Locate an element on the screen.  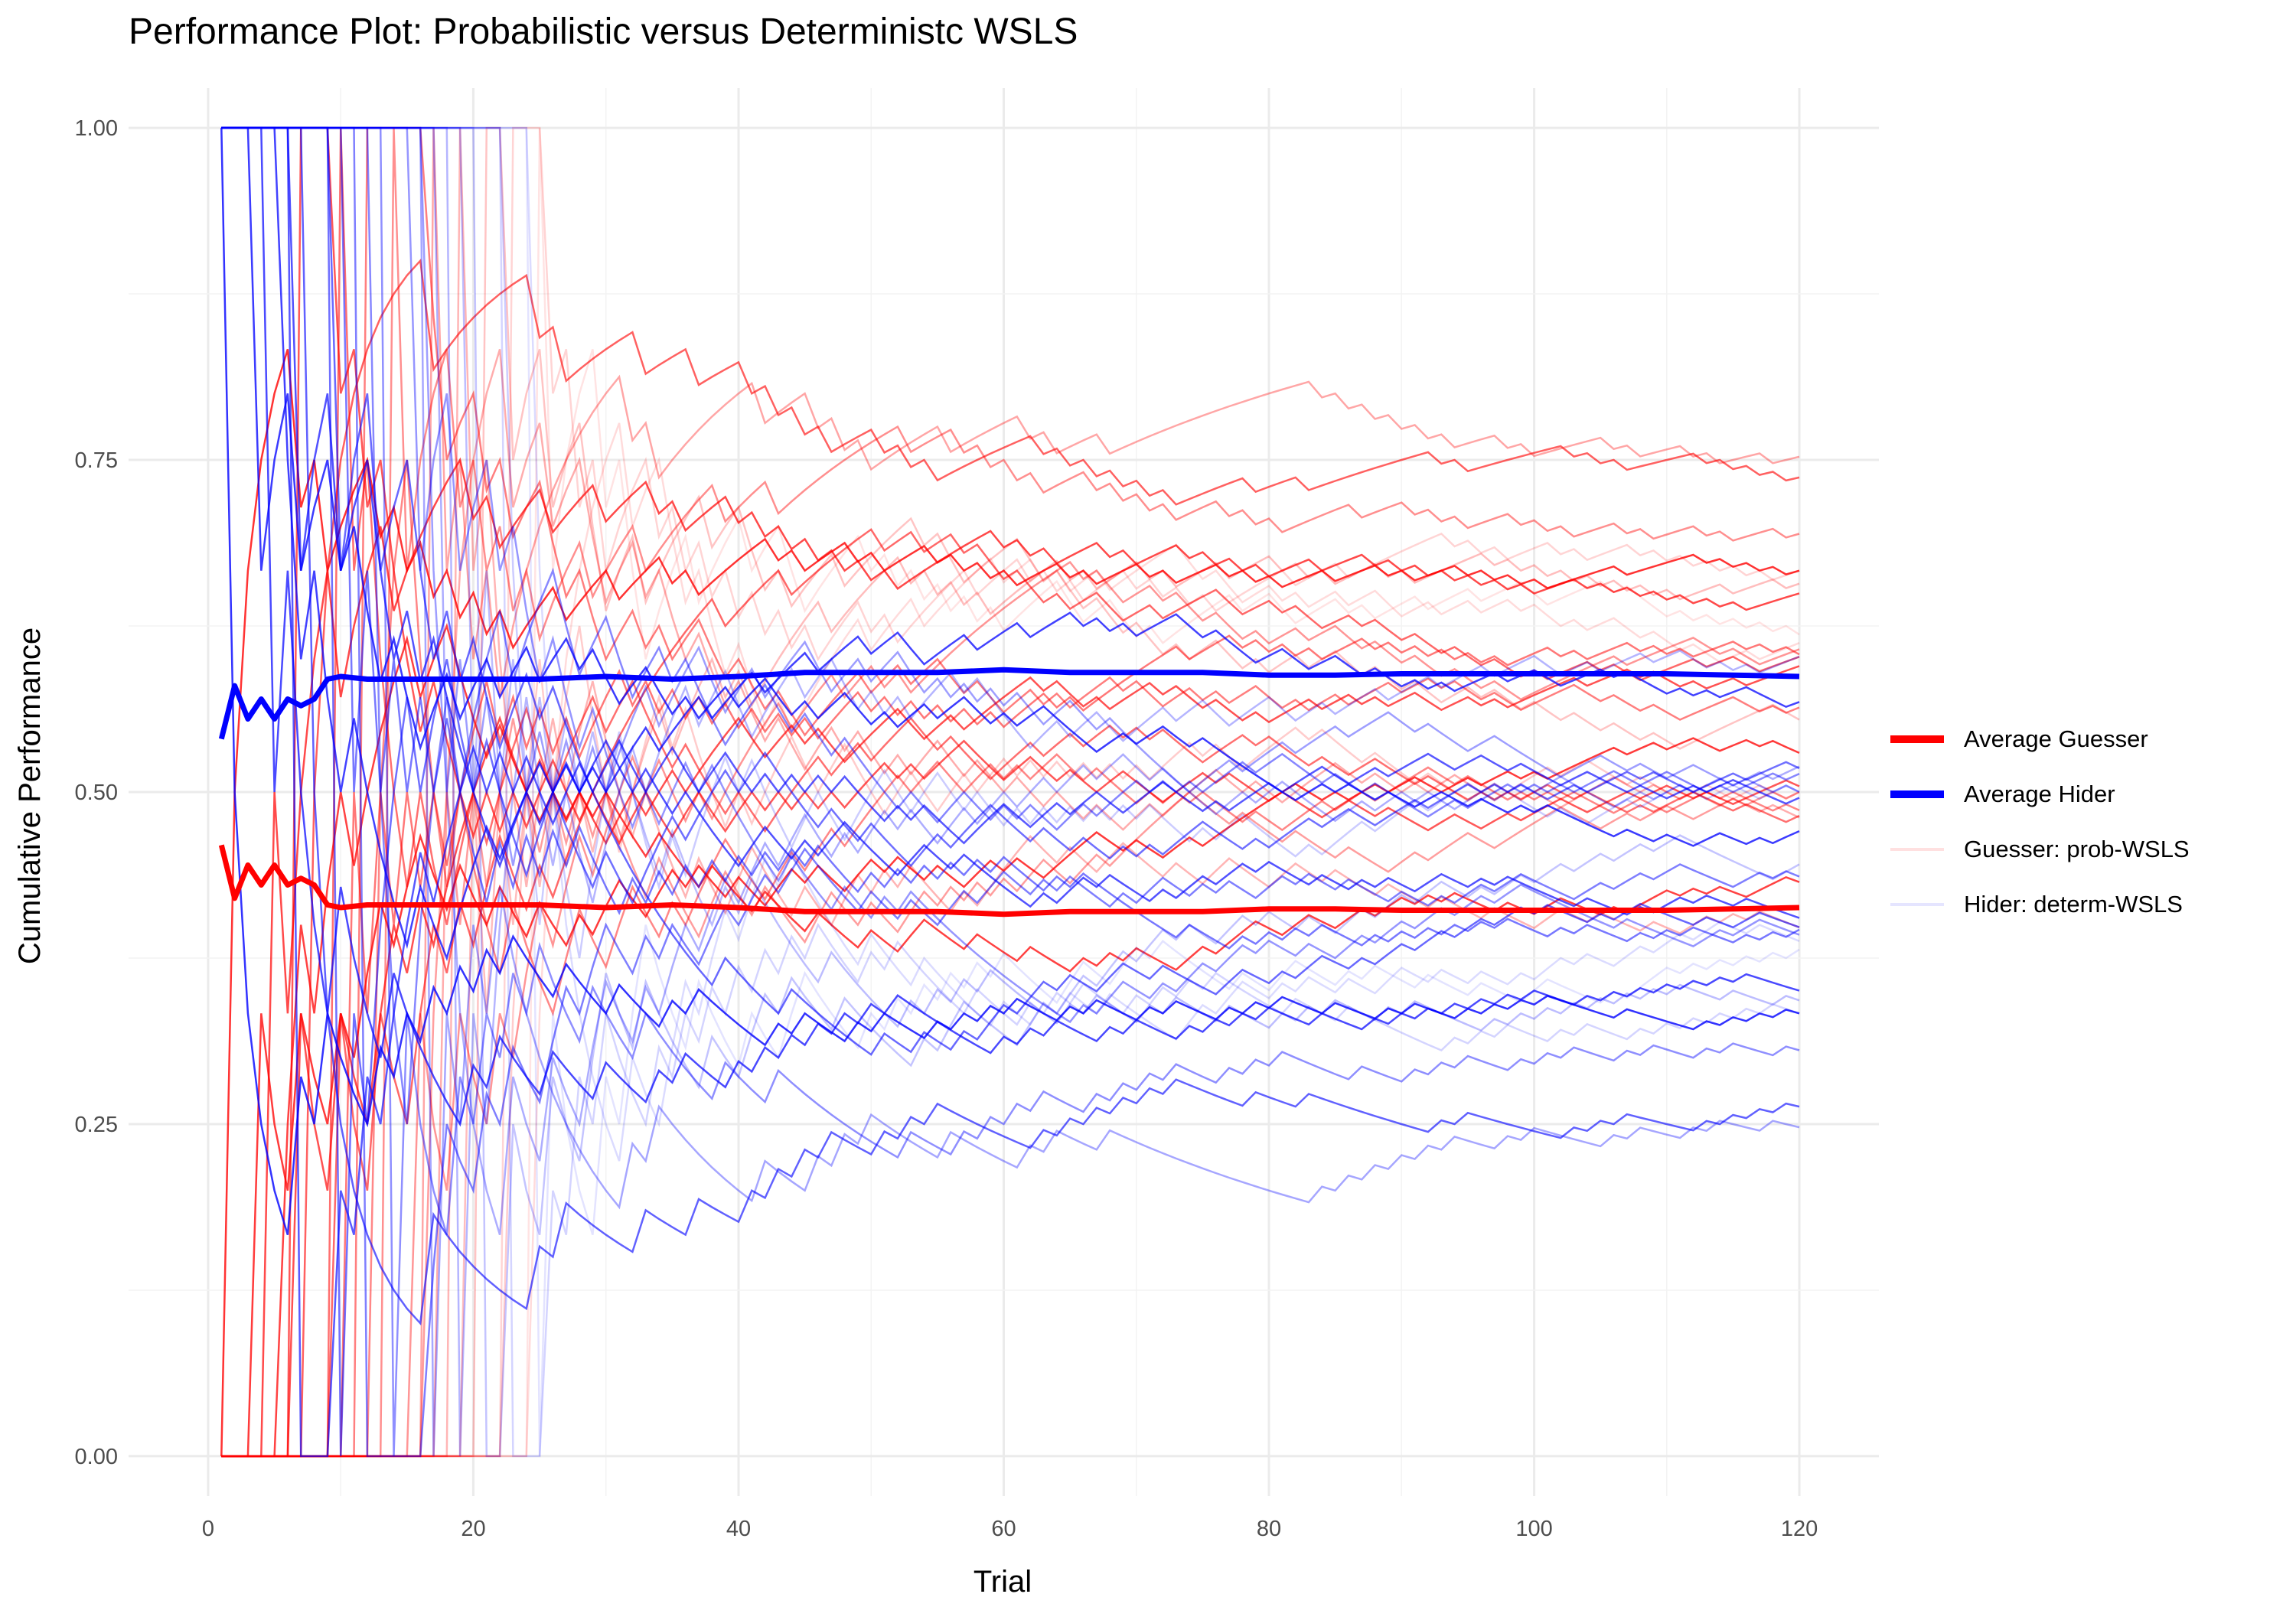
x-axis-ticks: 0 20 40 60 80 100 120 is located at coordinates (1010, 1529).